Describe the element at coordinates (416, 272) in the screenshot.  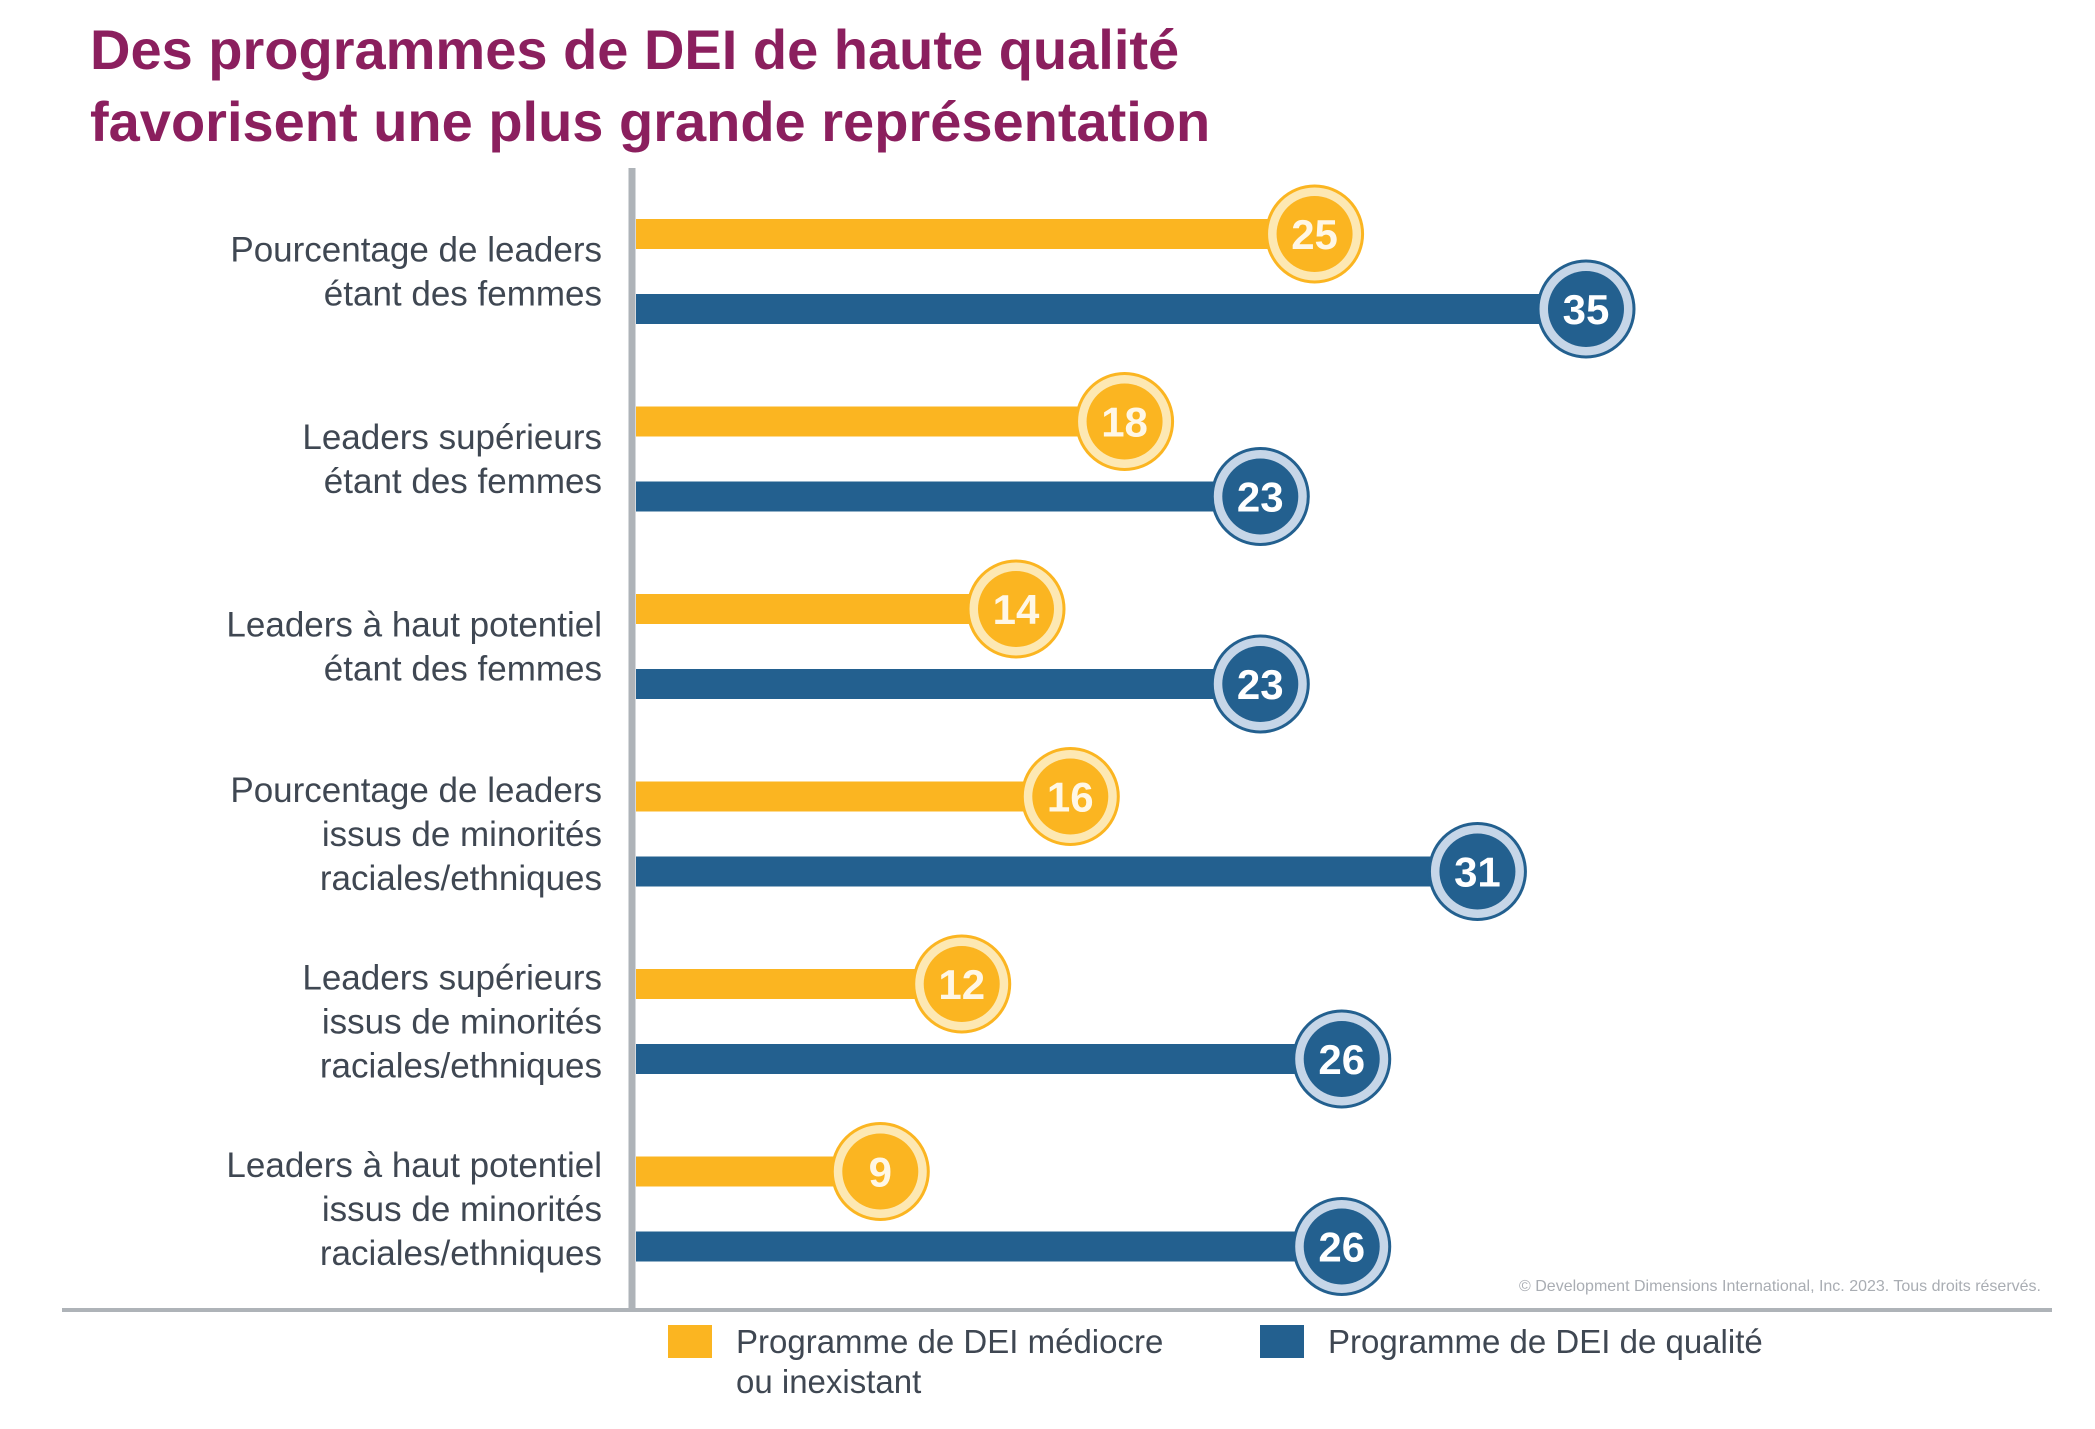
I see `category-label: Pourcentage de leaders étant des femmes` at that location.